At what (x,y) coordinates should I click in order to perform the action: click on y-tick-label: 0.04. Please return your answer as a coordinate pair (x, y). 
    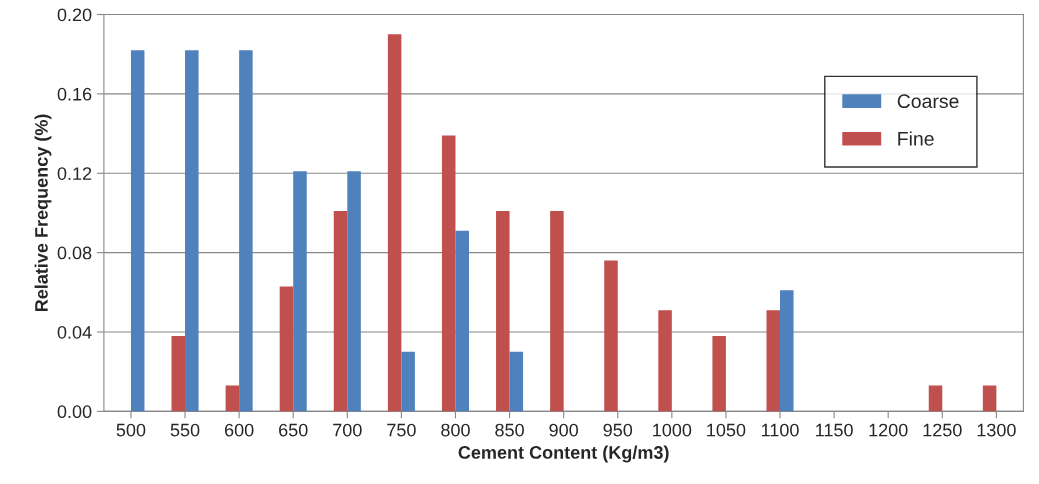
    Looking at the image, I should click on (74, 332).